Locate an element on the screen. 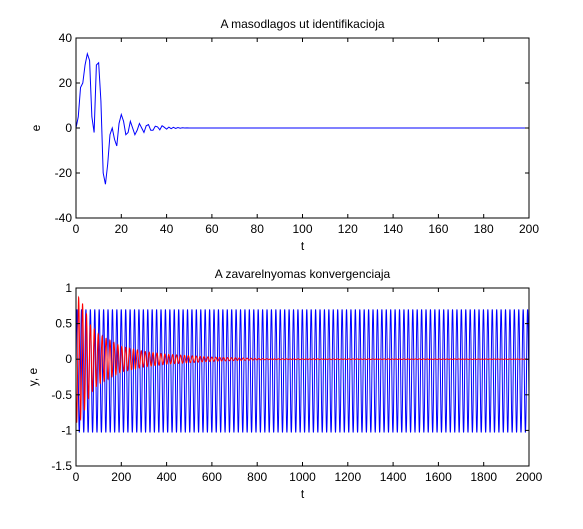 The width and height of the screenshot is (583, 529). x-tick-label: 100 is located at coordinates (302, 229).